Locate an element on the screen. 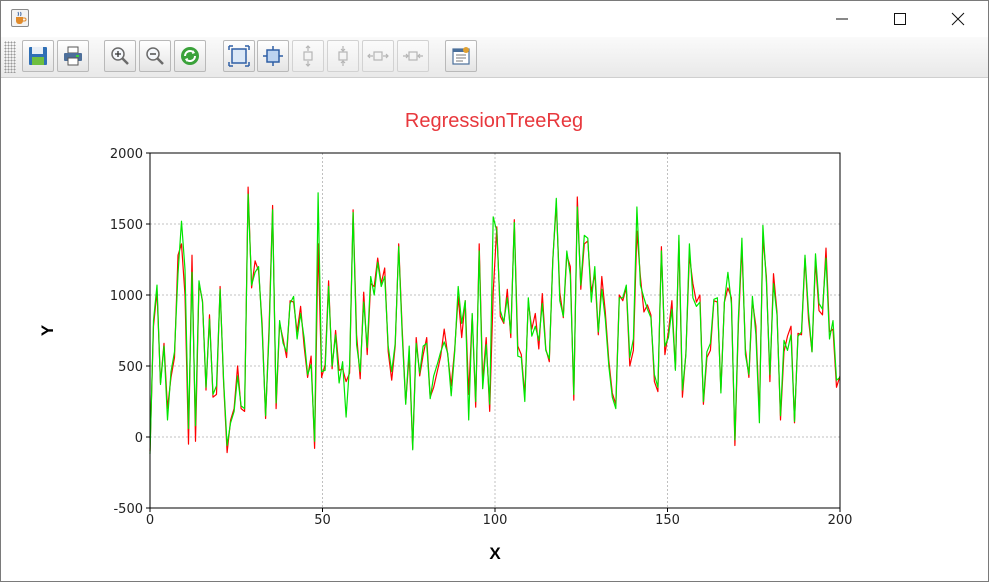  y-tick-label: 2000 is located at coordinates (126, 154).